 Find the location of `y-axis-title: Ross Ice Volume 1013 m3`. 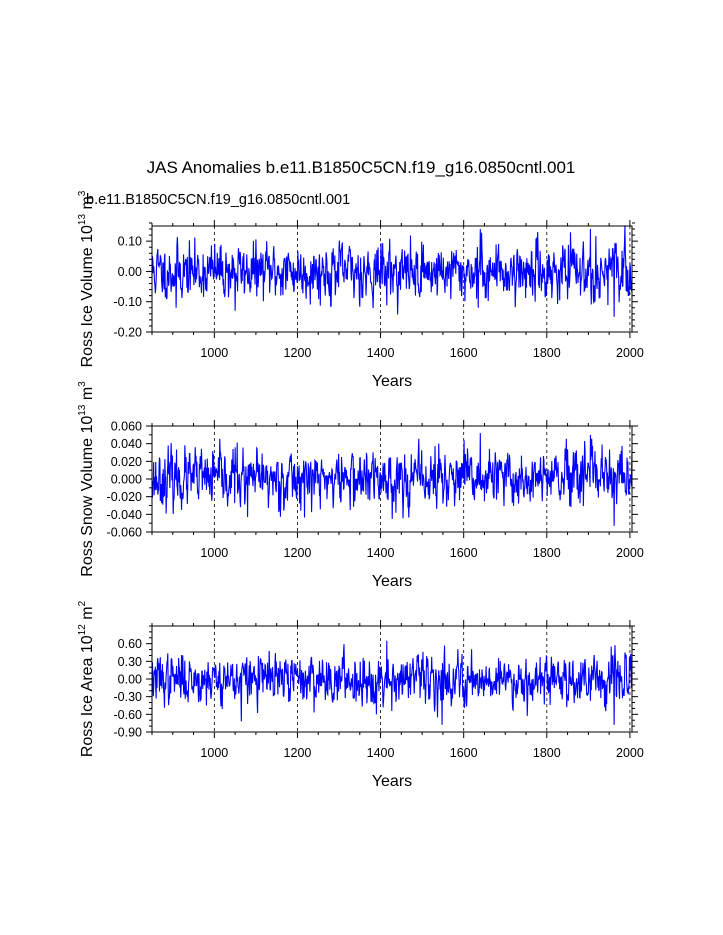

y-axis-title: Ross Ice Volume 1013 m3 is located at coordinates (86, 278).